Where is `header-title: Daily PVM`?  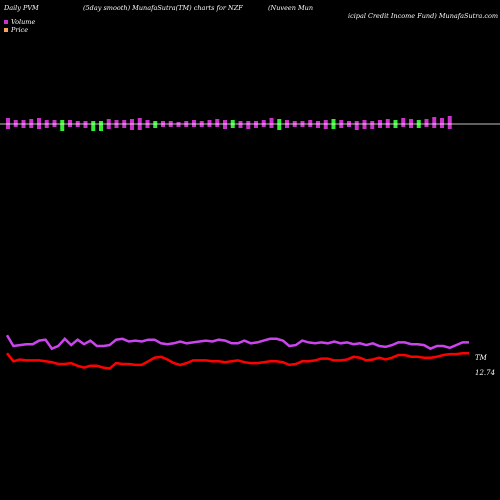
header-title: Daily PVM is located at coordinates (21, 8).